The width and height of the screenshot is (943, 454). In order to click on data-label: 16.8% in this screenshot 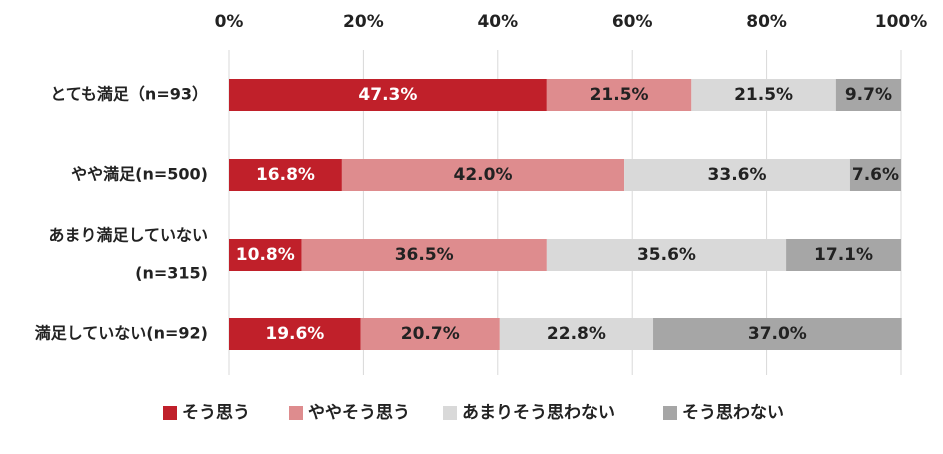, I will do `click(285, 175)`.